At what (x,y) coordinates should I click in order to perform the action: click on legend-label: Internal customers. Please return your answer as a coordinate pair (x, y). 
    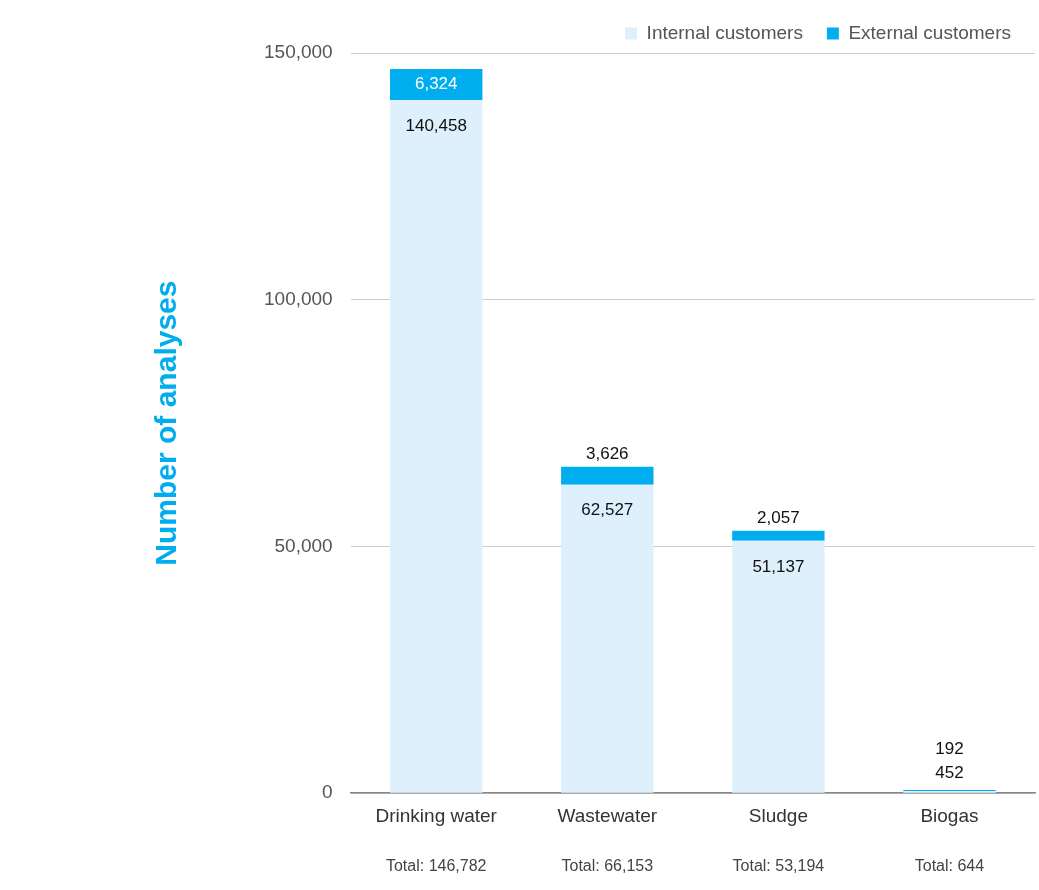
    Looking at the image, I should click on (724, 32).